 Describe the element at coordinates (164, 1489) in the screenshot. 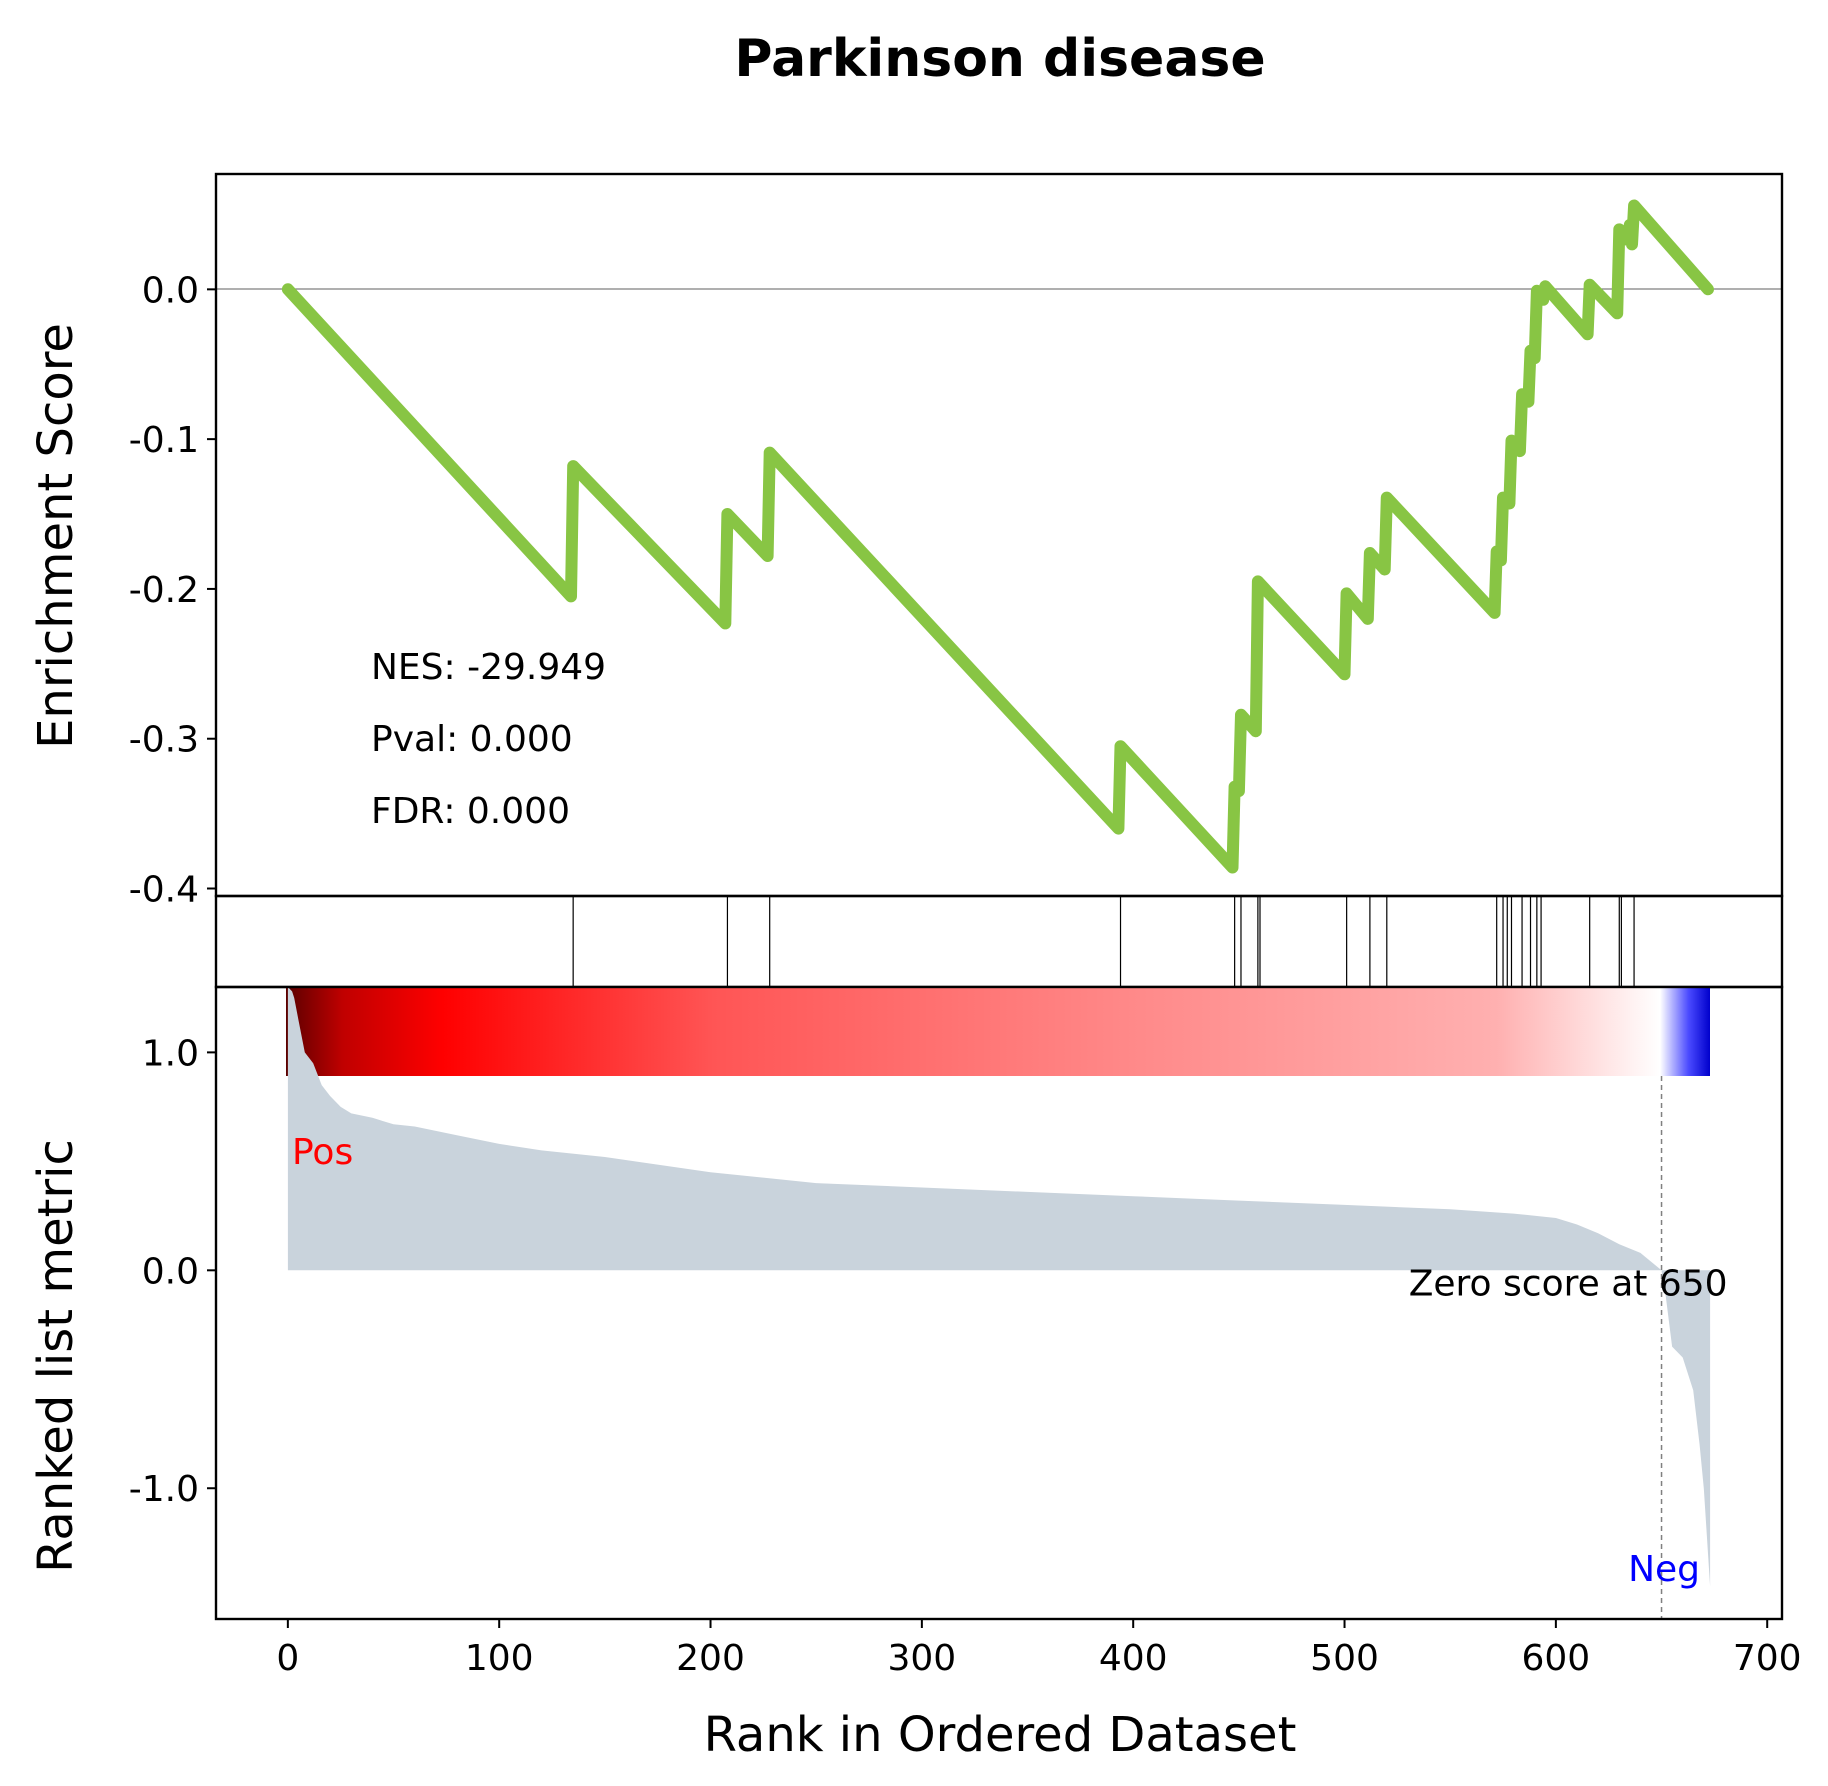

I see `ranked-ytick-label: -1.0` at that location.